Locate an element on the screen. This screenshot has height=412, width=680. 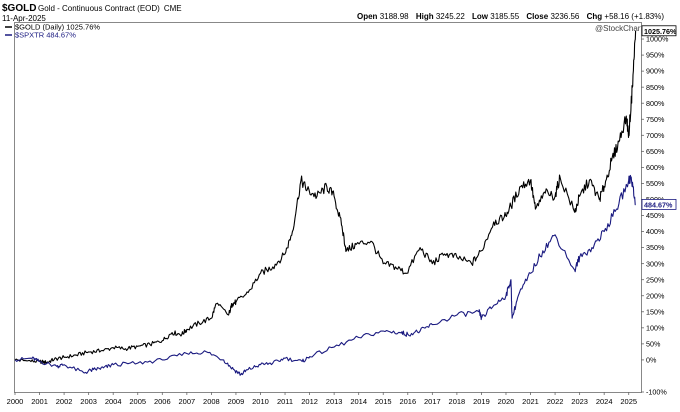
x-tick-label: 2021 is located at coordinates (530, 401).